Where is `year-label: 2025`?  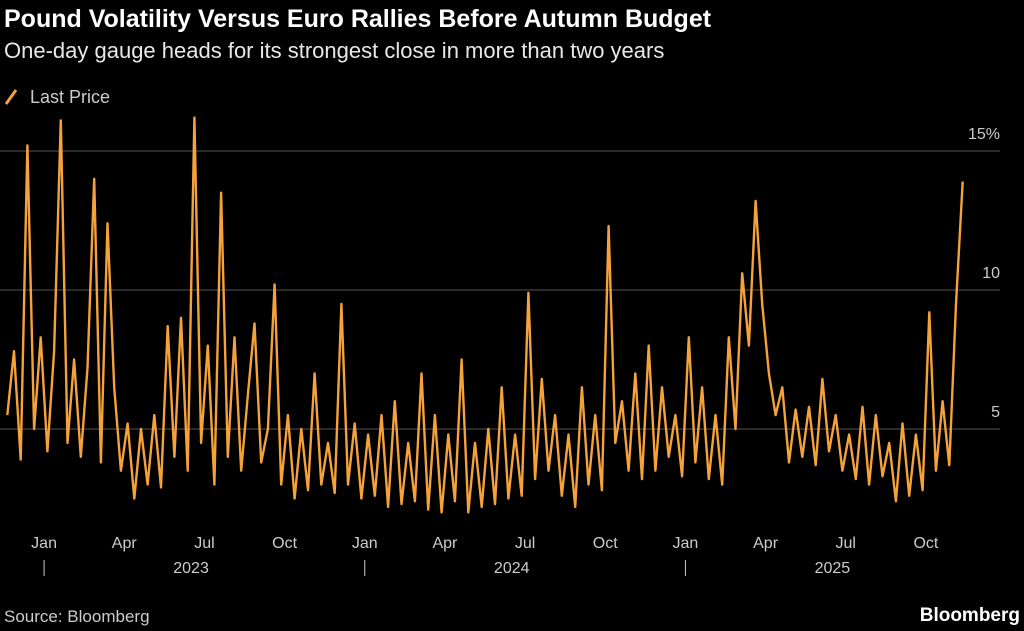
year-label: 2025 is located at coordinates (833, 568).